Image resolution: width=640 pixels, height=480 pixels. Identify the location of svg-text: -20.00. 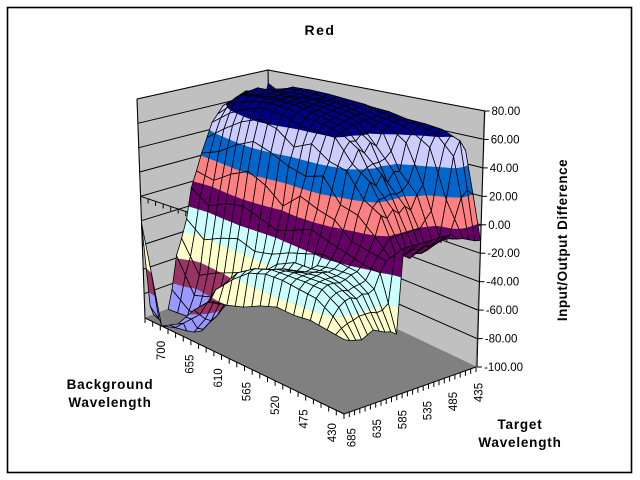
(503, 254).